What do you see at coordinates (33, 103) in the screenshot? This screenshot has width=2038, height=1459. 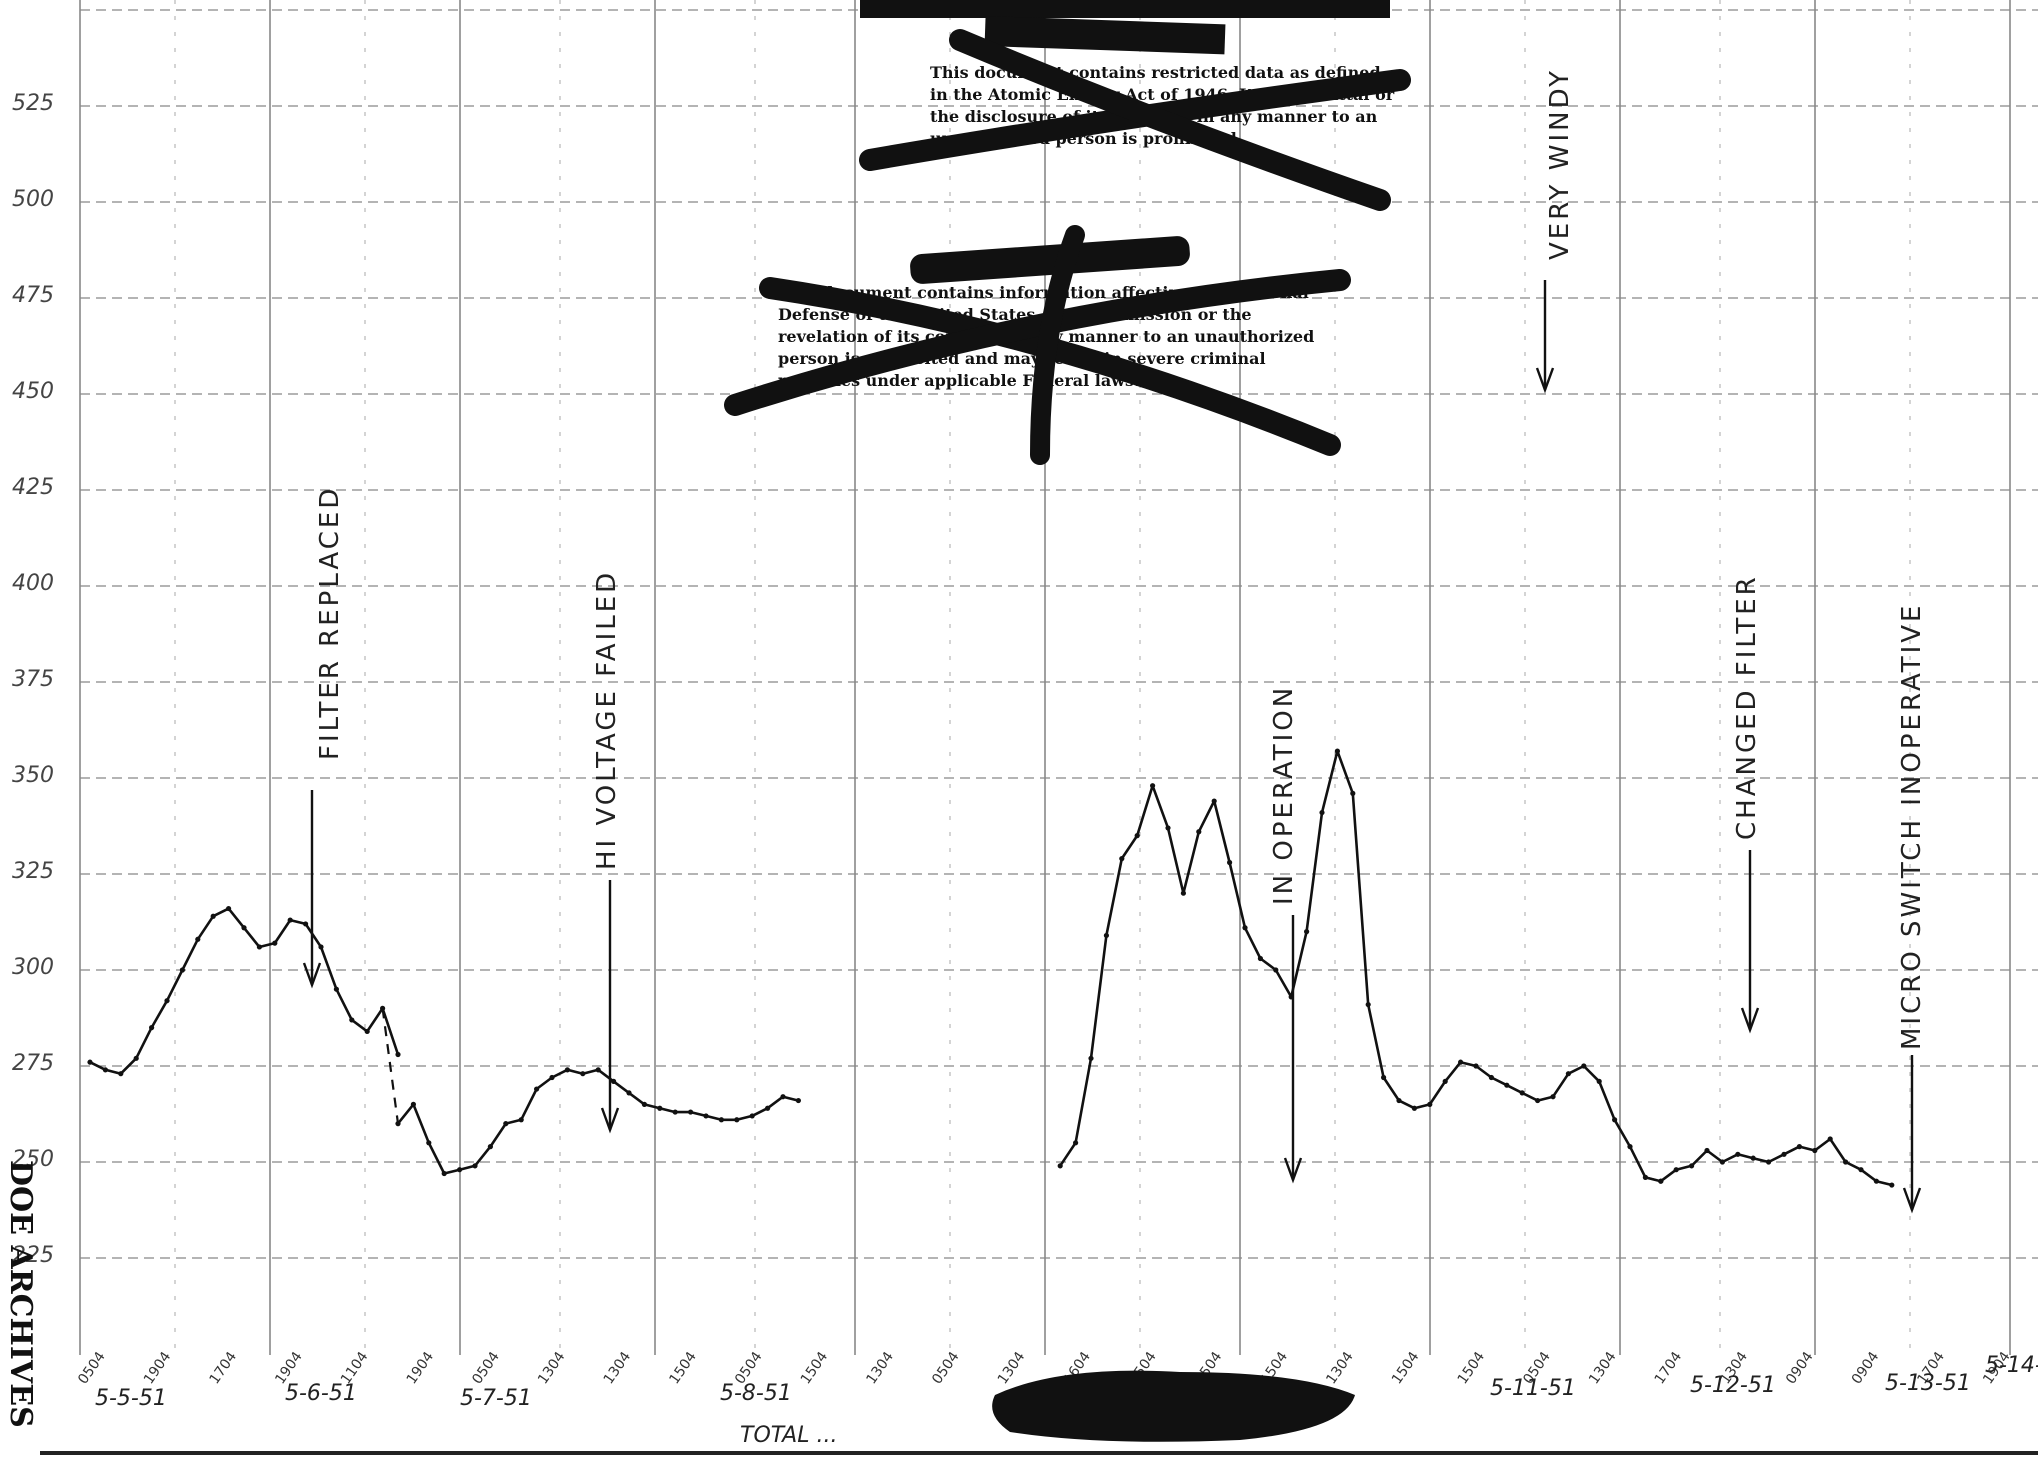 I see `y-tick-label: 525` at bounding box center [33, 103].